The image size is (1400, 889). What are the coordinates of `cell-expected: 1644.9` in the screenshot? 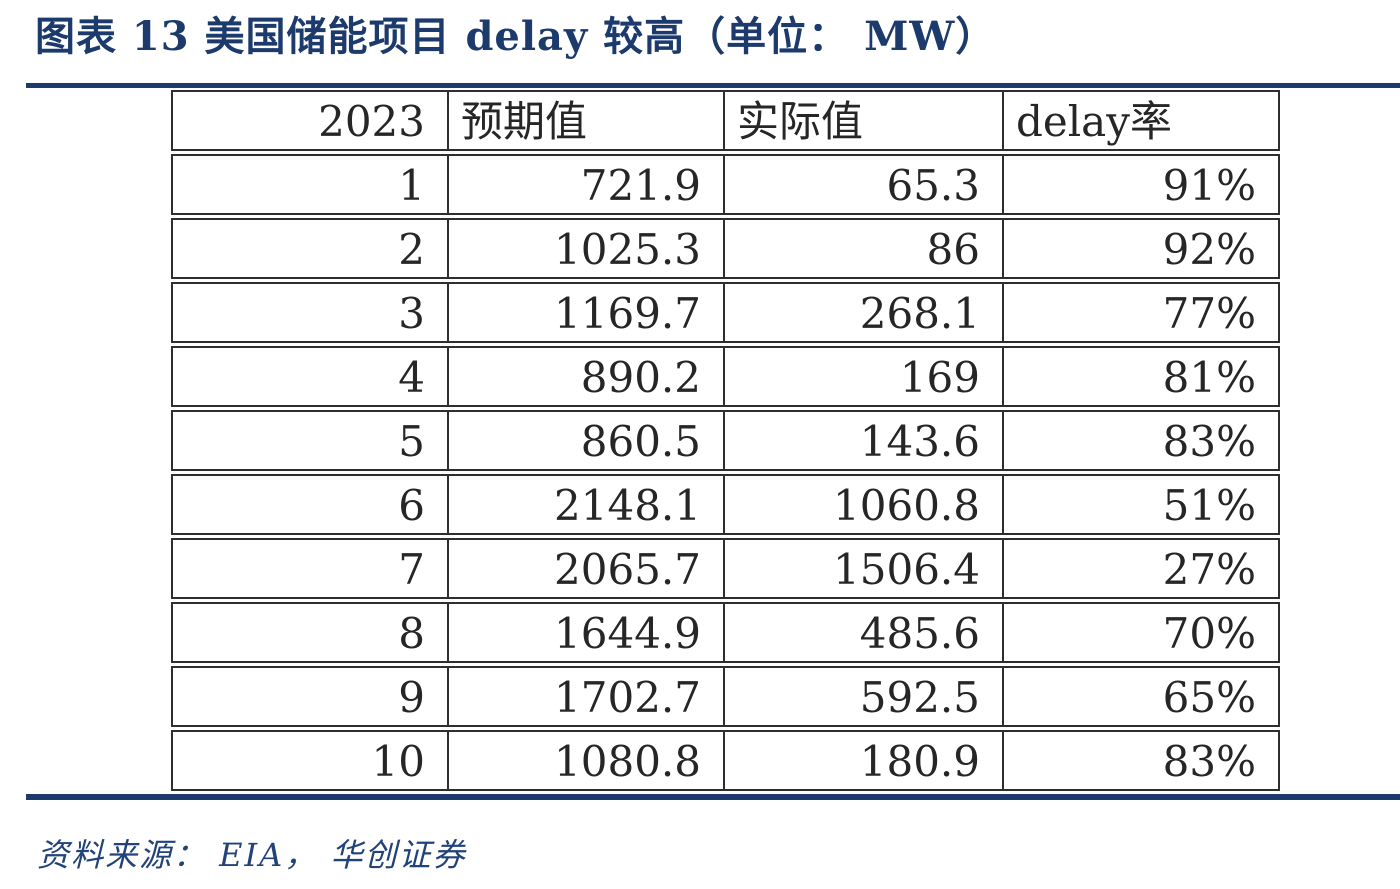 It's located at (585, 632).